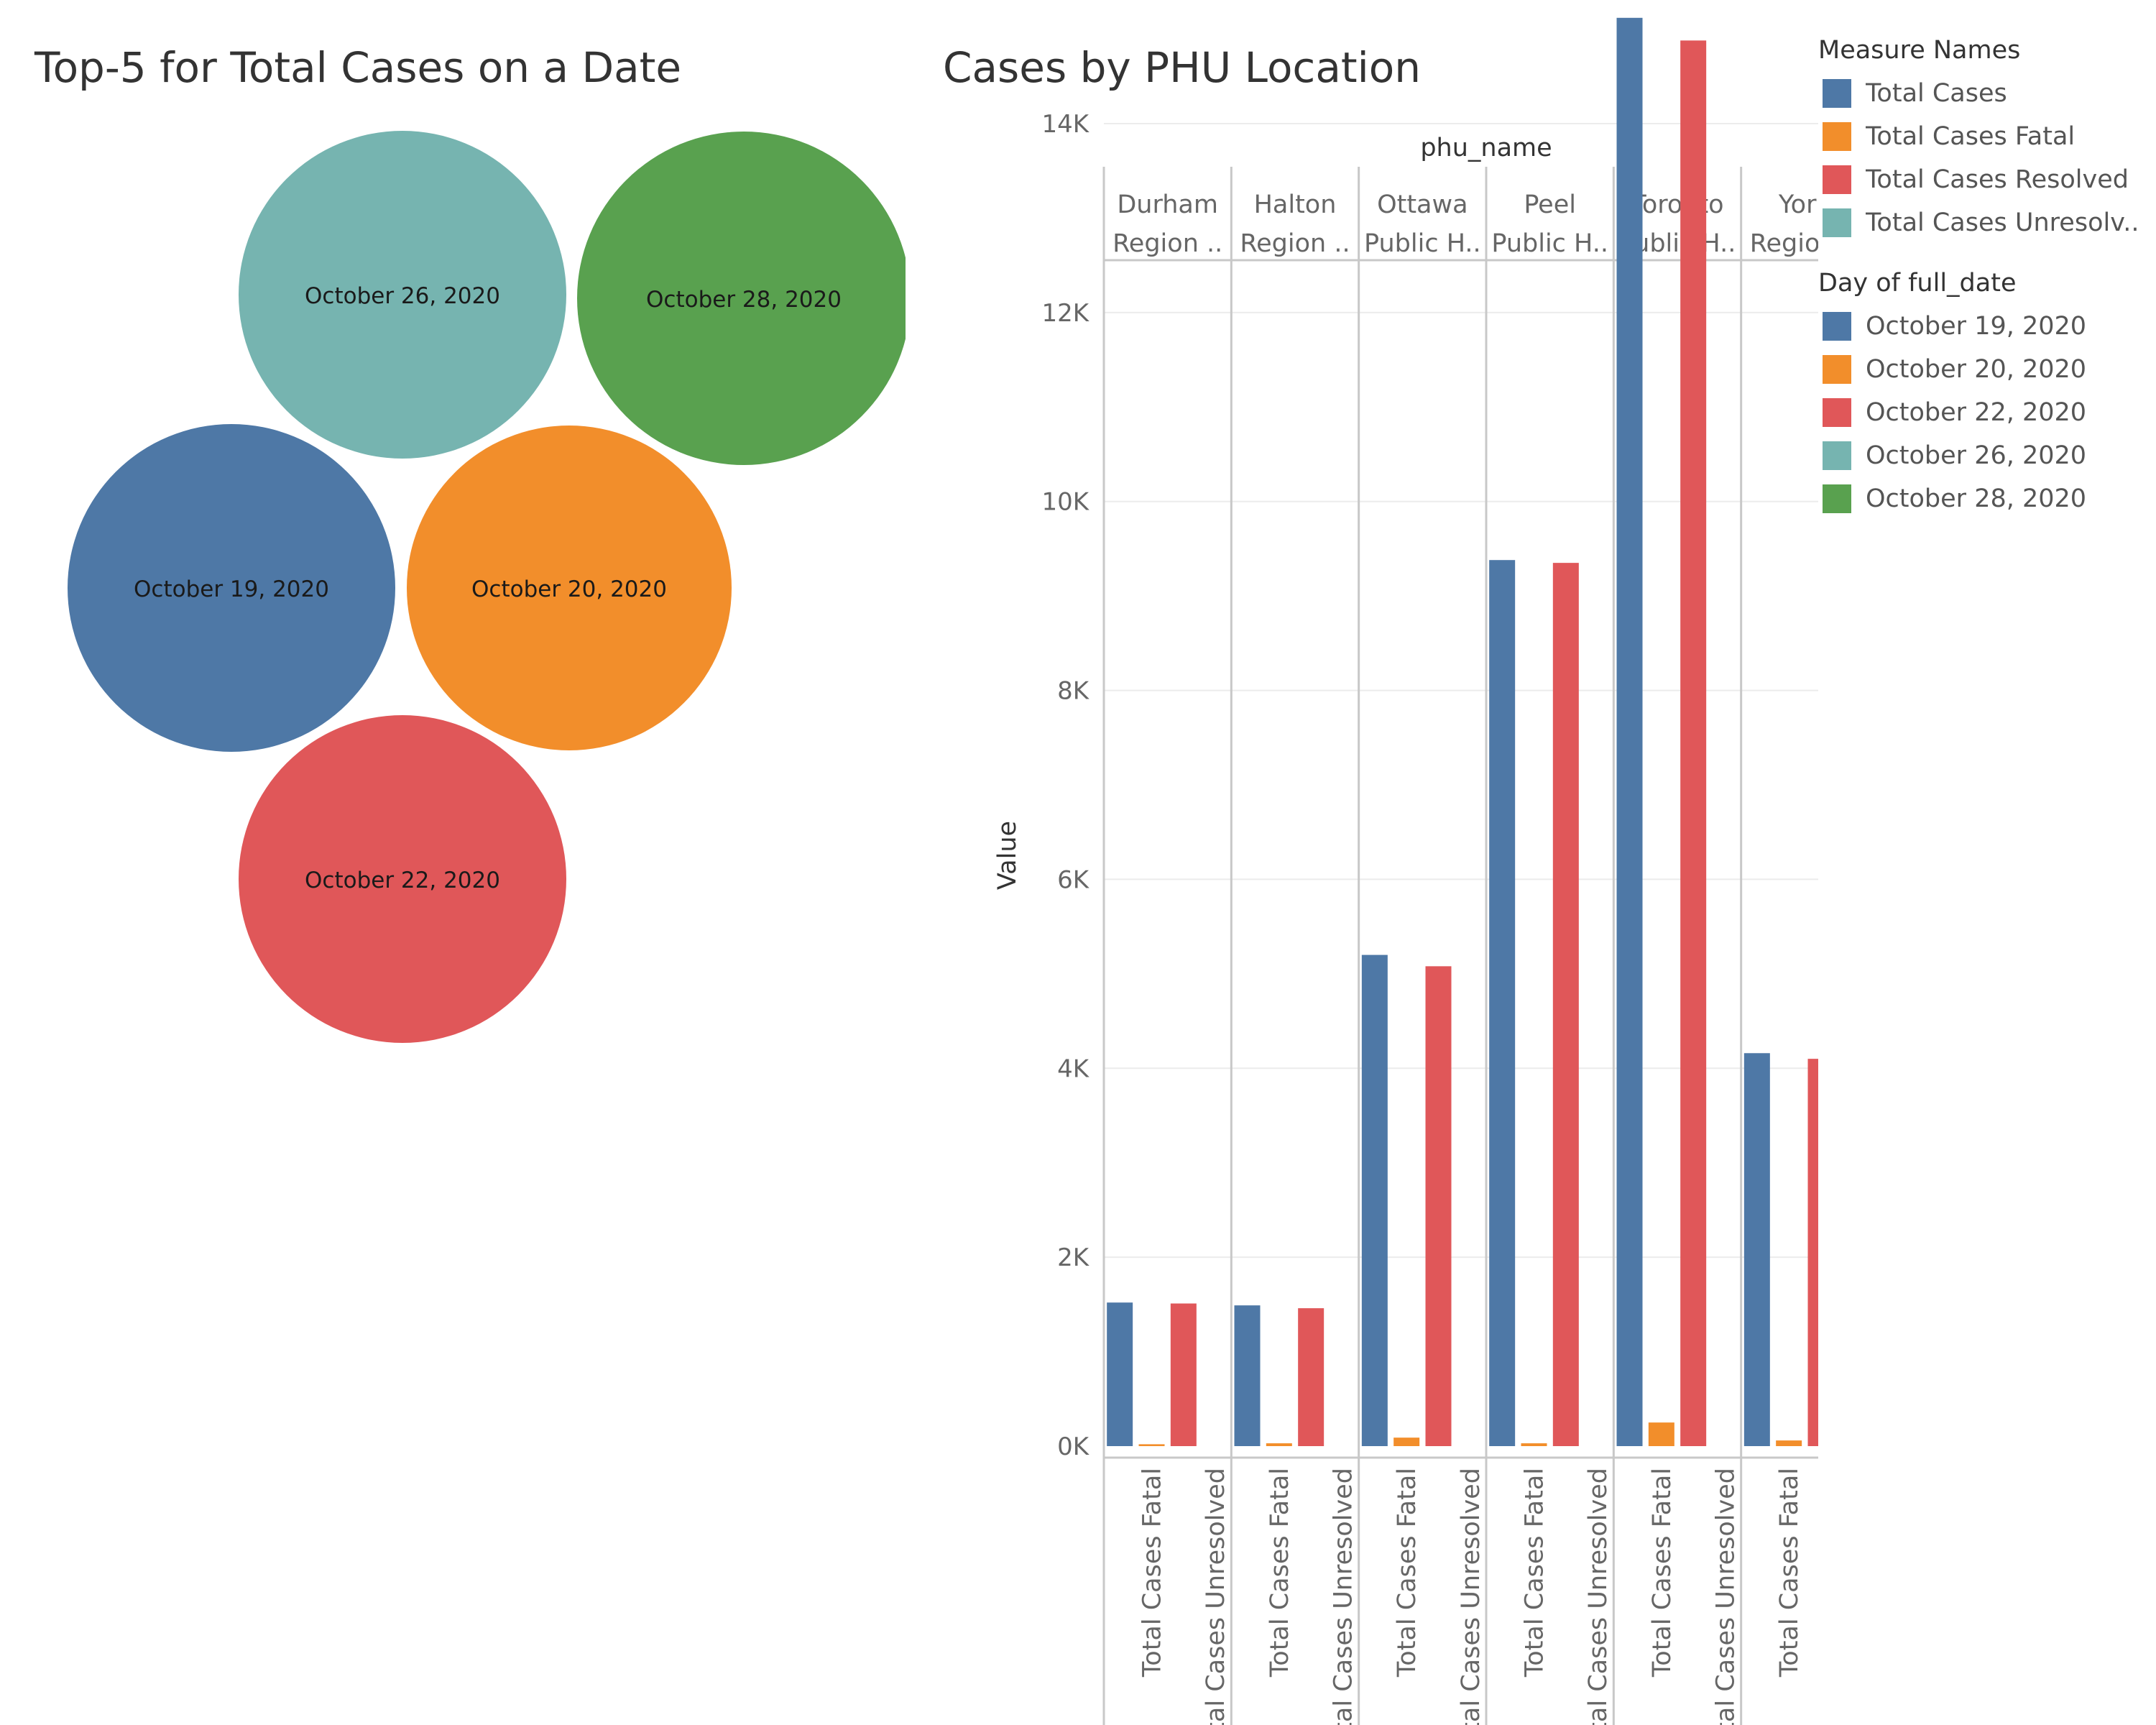 The width and height of the screenshot is (2156, 1725). I want to click on legend-day-item: October 19, 2020, so click(1987, 326).